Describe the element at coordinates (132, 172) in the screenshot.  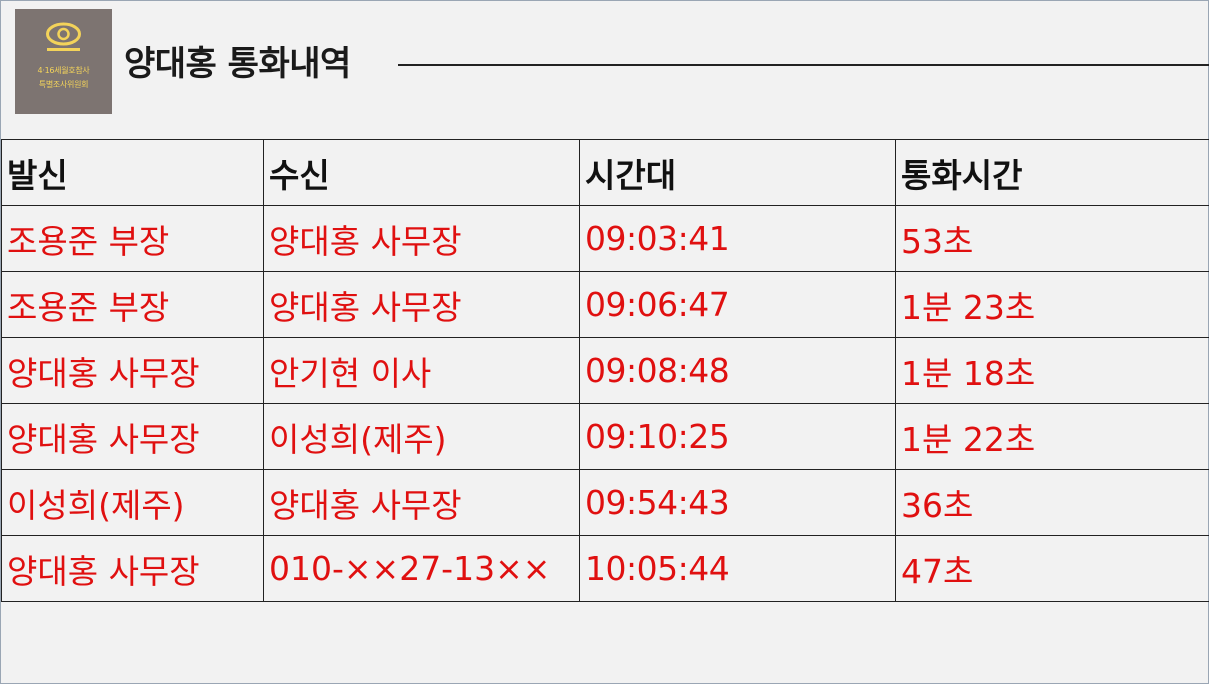
I see `header-caller: 발신` at that location.